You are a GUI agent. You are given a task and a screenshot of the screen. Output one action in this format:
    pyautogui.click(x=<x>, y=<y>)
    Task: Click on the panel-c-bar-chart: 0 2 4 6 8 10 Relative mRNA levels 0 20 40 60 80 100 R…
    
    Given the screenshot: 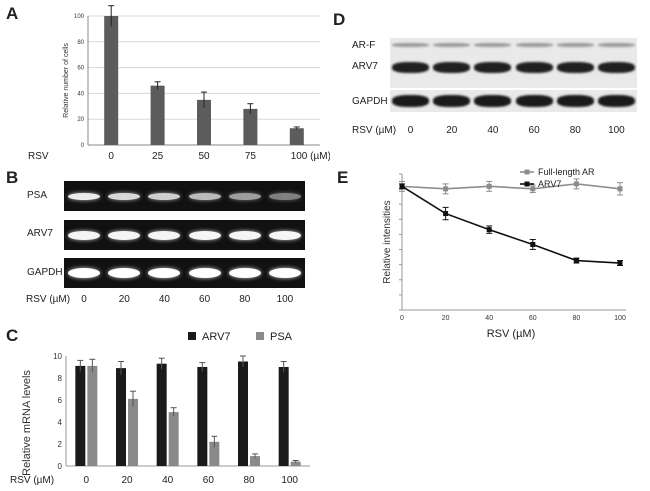 What is the action you would take?
    pyautogui.click(x=160, y=408)
    